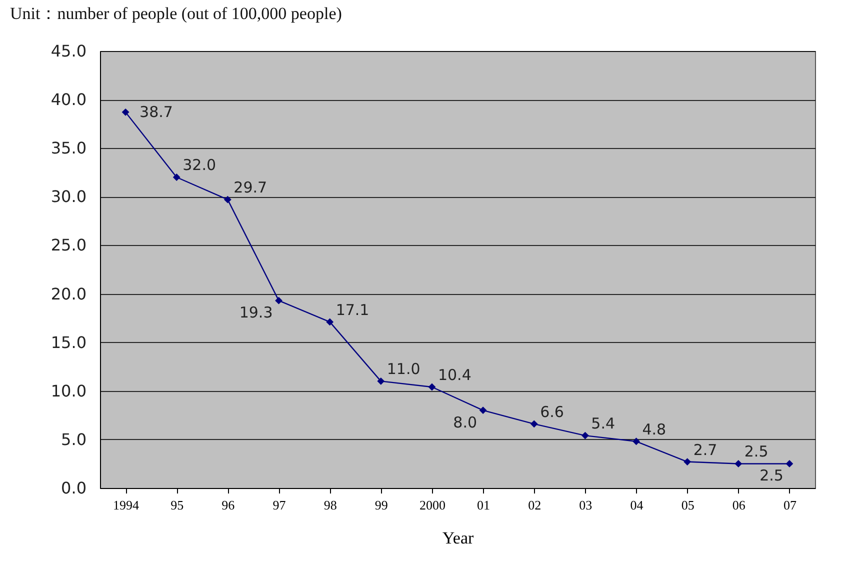 The image size is (850, 563). What do you see at coordinates (68, 342) in the screenshot?
I see `y-tick-label: 15.0` at bounding box center [68, 342].